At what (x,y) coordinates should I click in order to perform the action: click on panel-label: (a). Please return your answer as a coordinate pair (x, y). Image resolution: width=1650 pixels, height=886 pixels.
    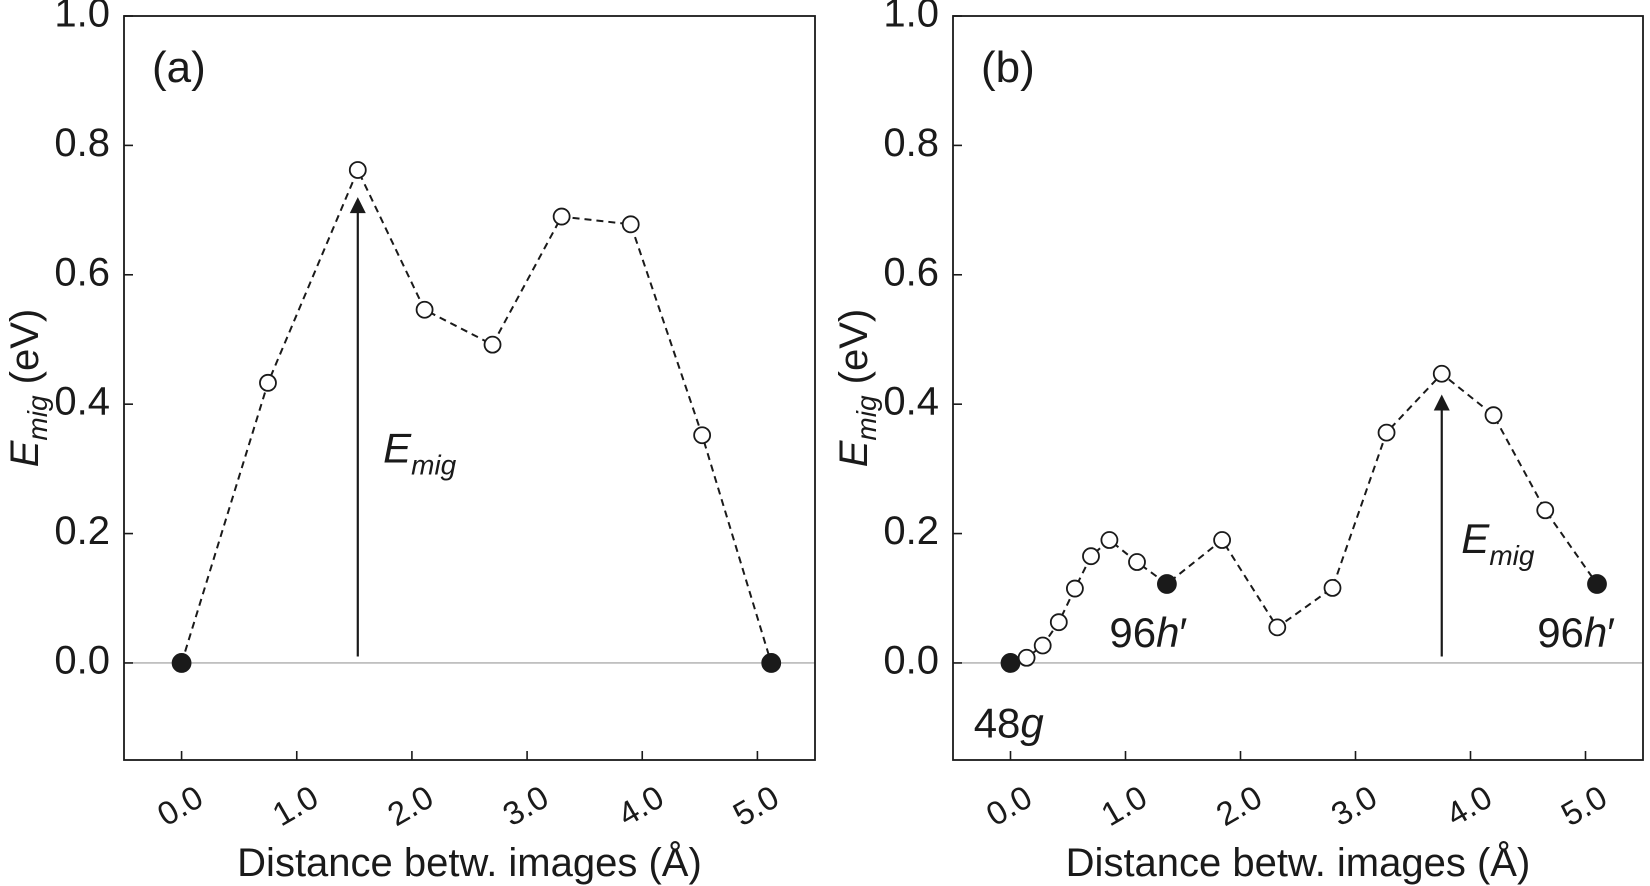
    Looking at the image, I should click on (179, 67).